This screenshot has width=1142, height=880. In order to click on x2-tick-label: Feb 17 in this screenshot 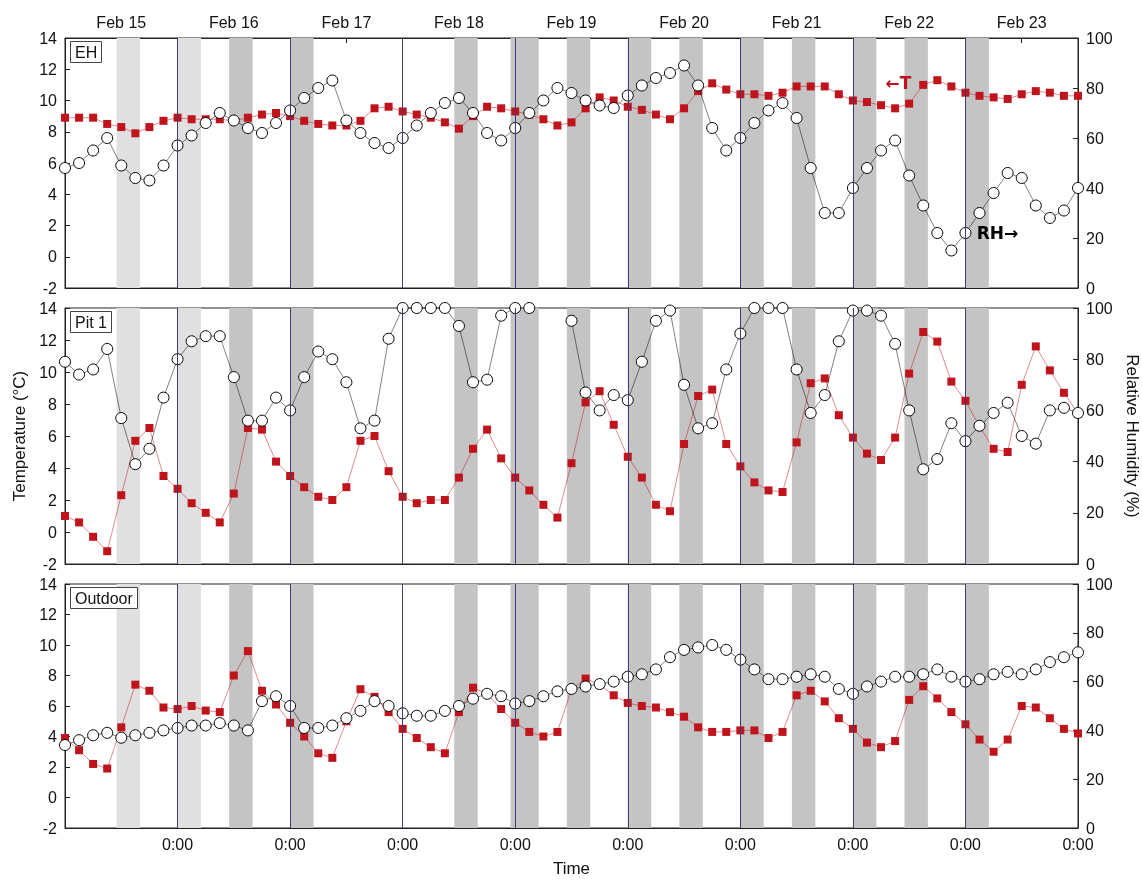, I will do `click(346, 22)`.